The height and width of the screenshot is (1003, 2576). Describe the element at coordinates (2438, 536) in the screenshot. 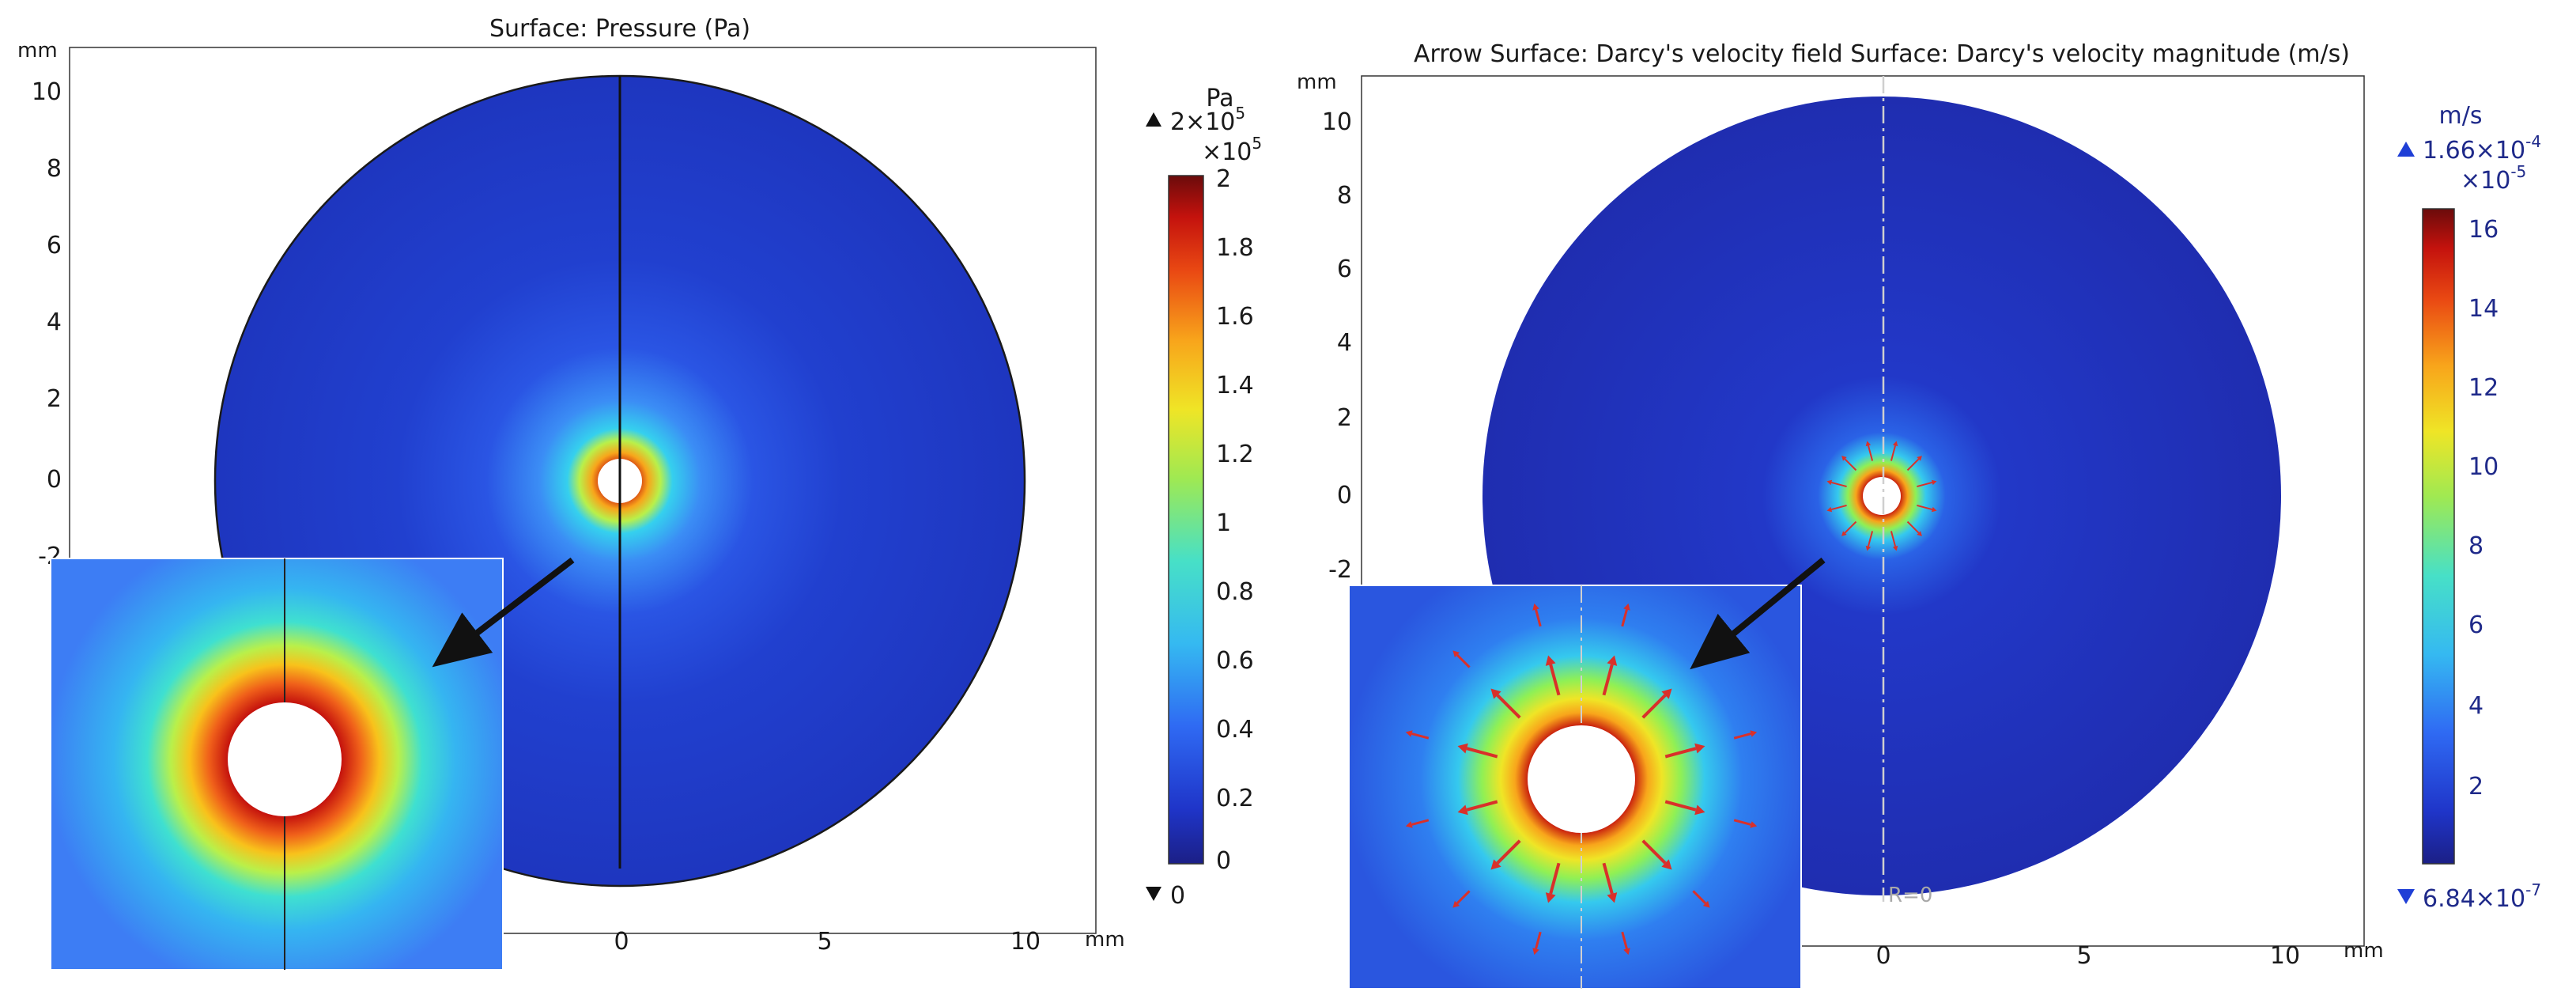

I see `velocity-colorbar-gradient` at that location.